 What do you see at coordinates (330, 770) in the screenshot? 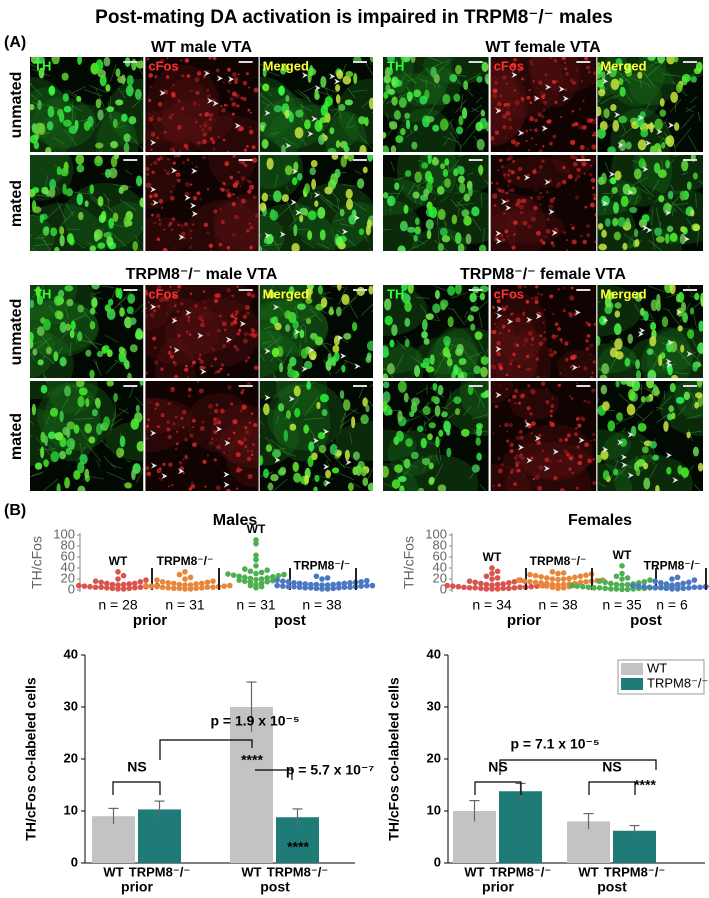
I see `annotation: p = 5.7 x 10⁻⁷` at bounding box center [330, 770].